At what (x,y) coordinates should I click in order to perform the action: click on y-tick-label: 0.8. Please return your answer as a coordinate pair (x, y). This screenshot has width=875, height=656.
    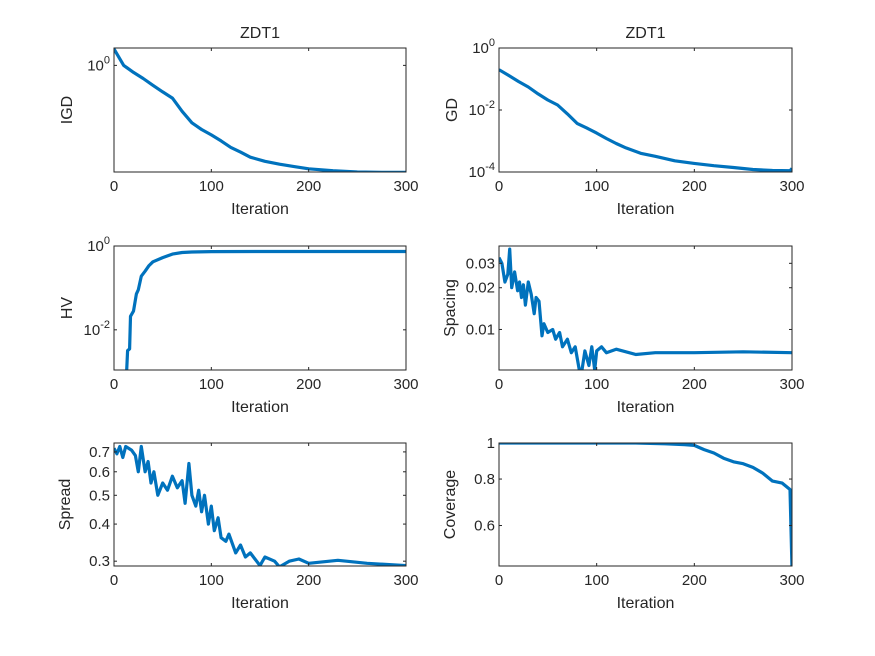
    Looking at the image, I should click on (484, 479).